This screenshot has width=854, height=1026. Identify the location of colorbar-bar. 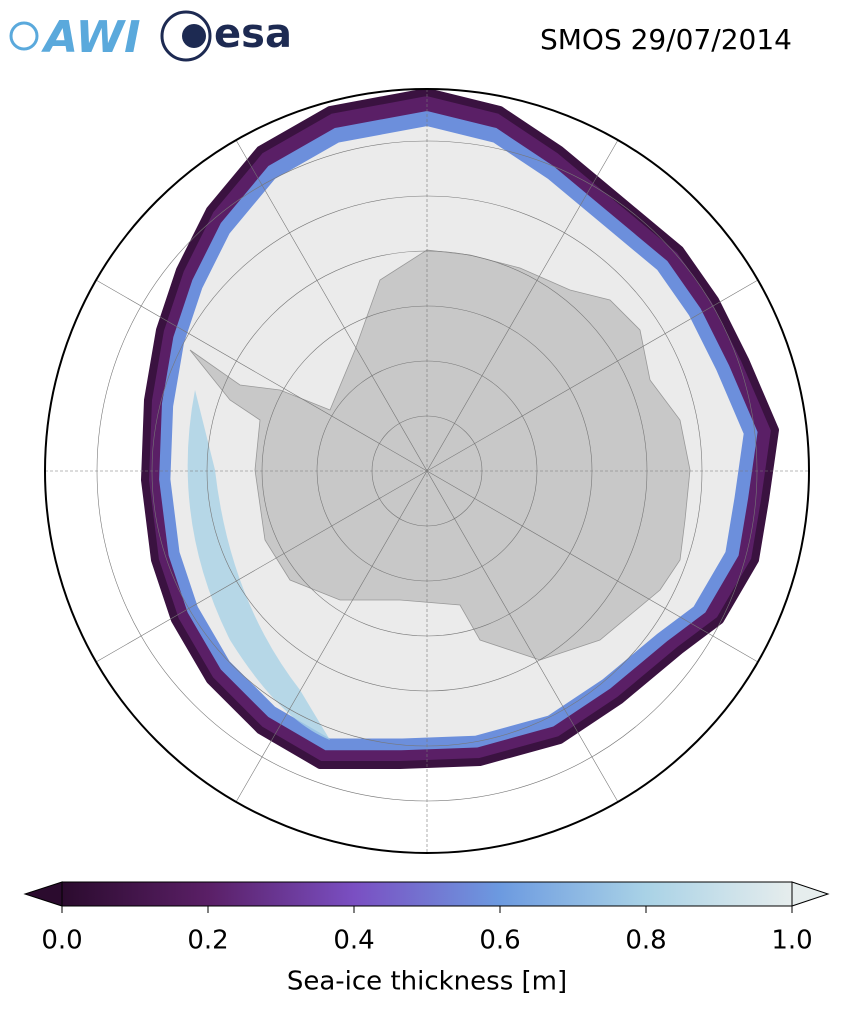
(427, 894).